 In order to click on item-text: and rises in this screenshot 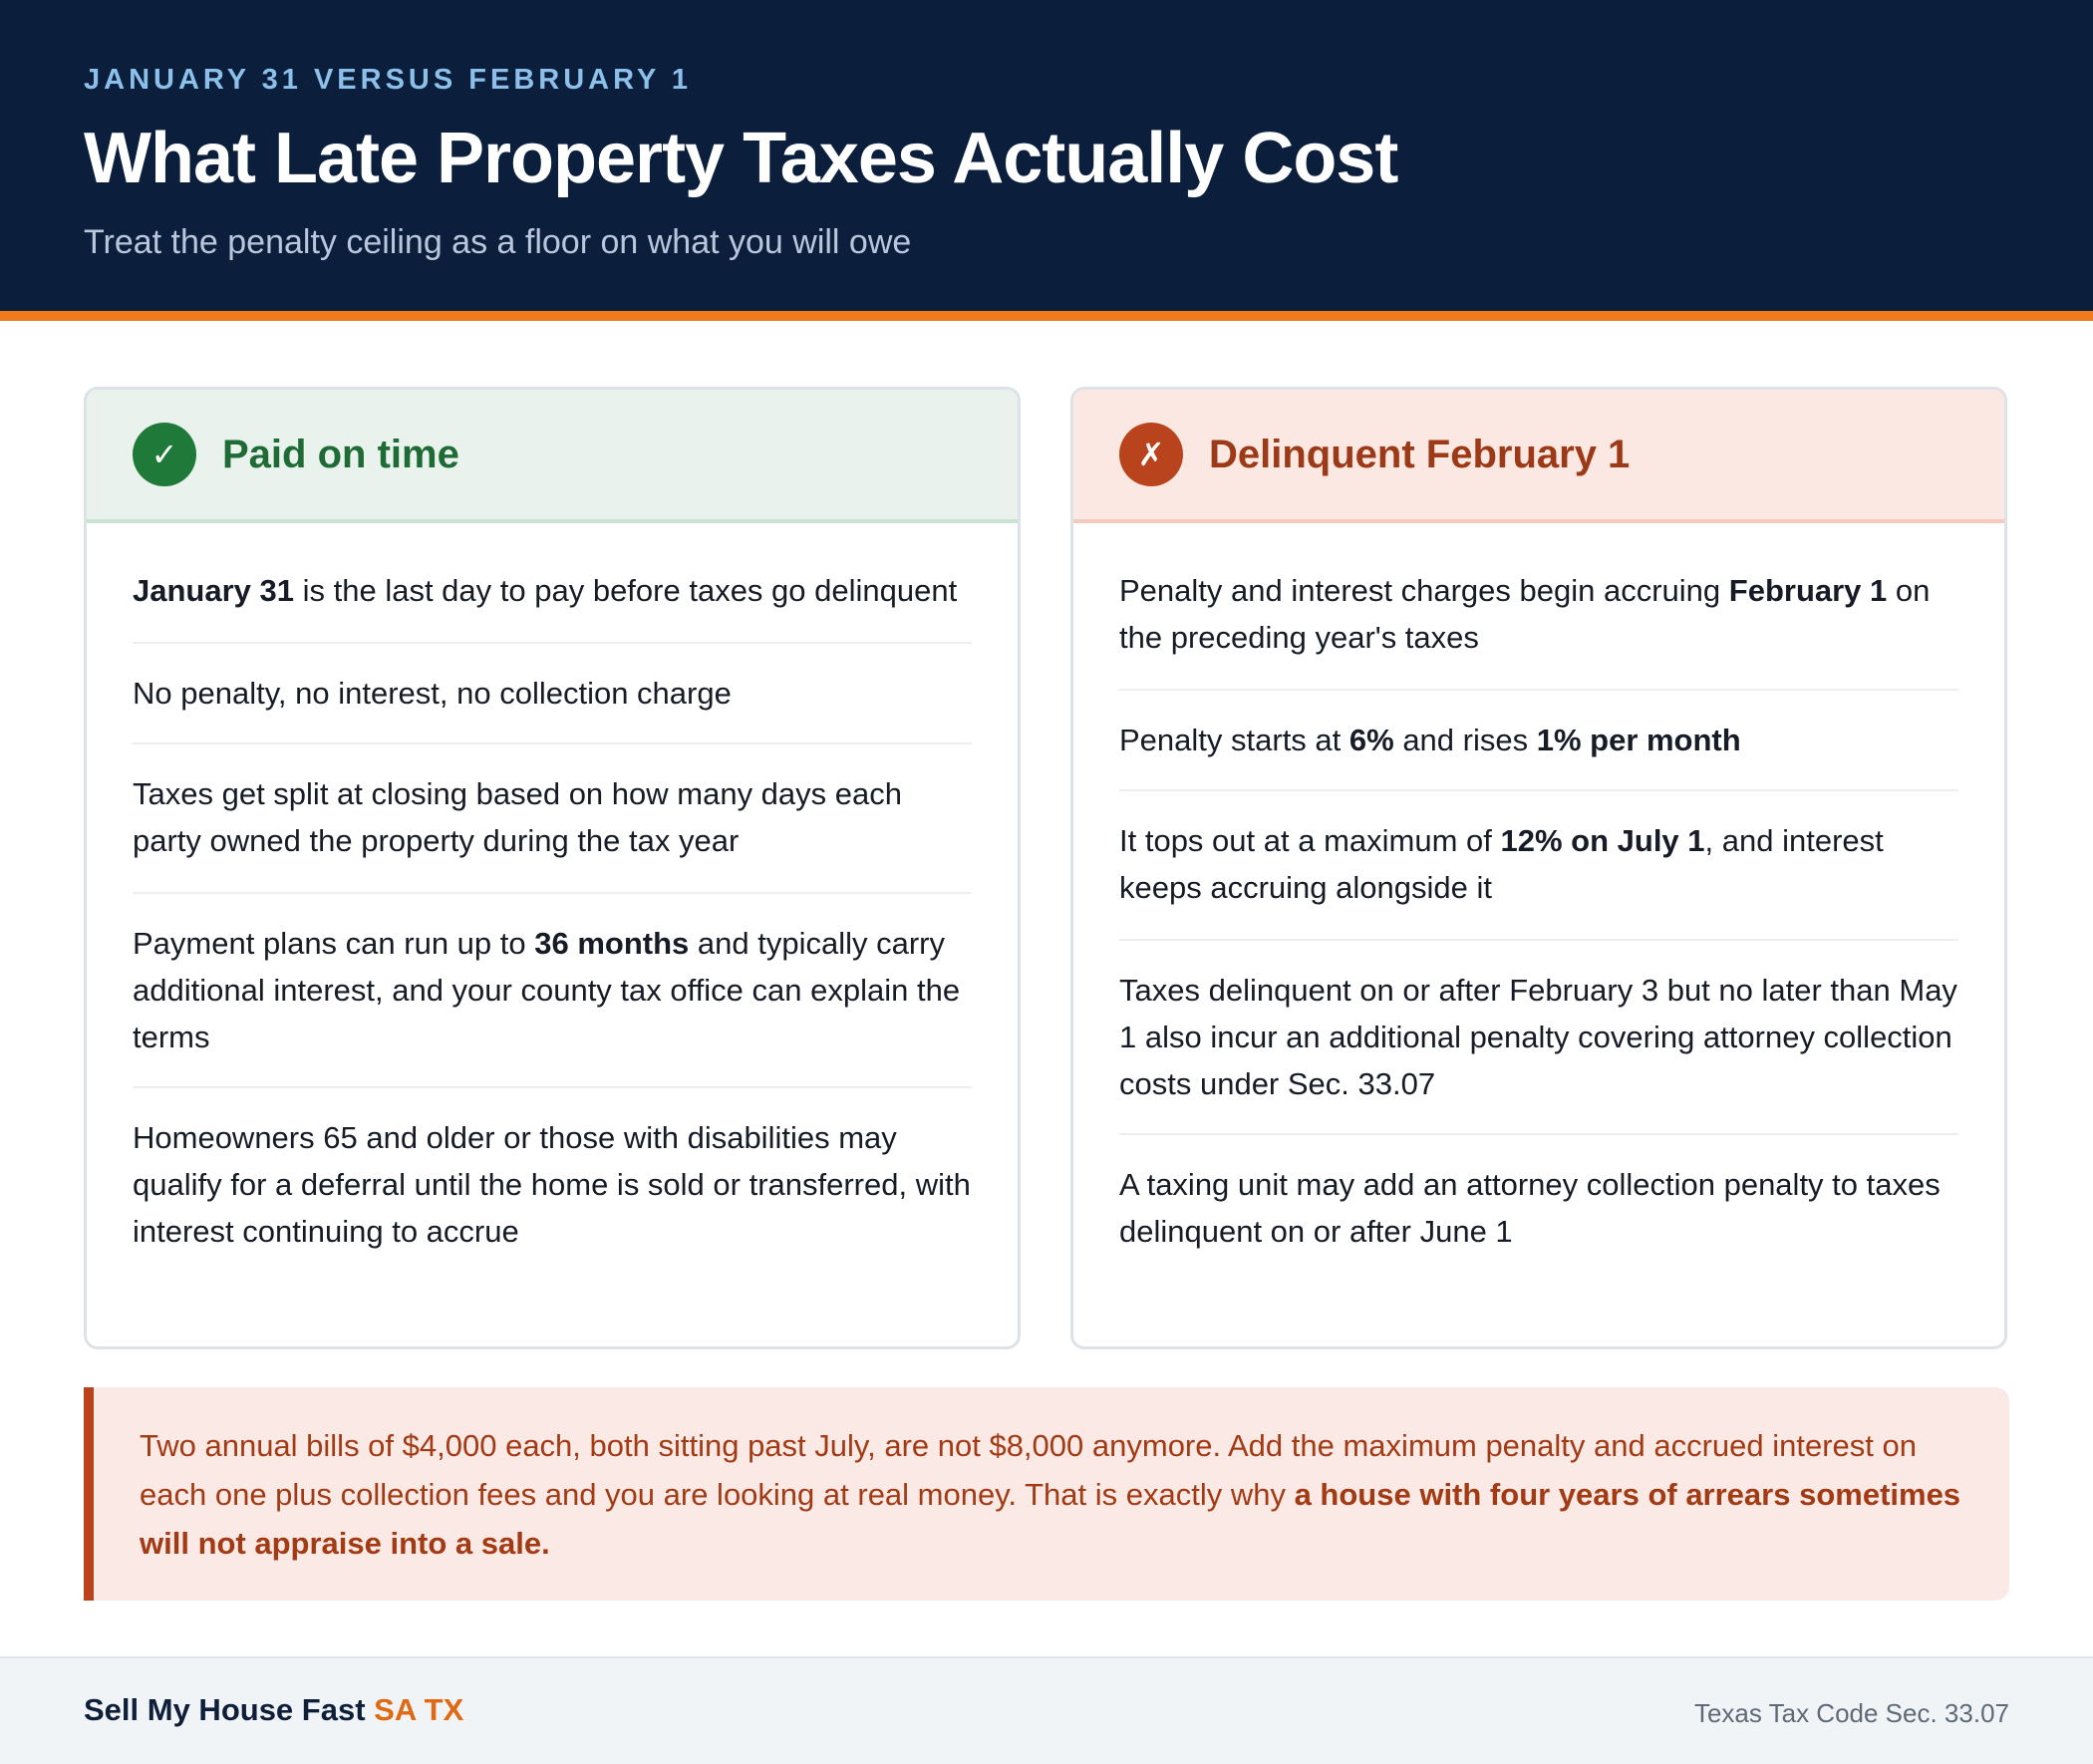, I will do `click(1465, 740)`.